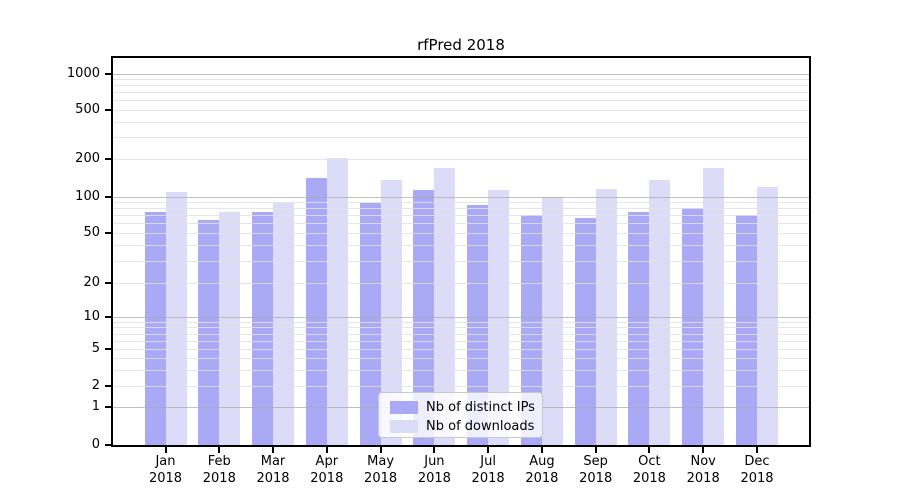  I want to click on y-tick-label-0: 0, so click(95, 444).